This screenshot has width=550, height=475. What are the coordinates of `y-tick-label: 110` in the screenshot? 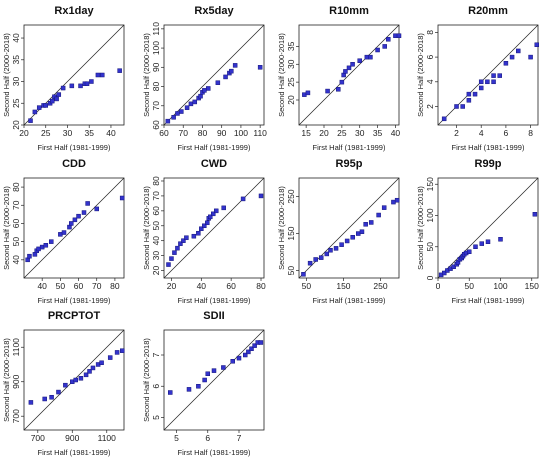 It's located at (156, 29).